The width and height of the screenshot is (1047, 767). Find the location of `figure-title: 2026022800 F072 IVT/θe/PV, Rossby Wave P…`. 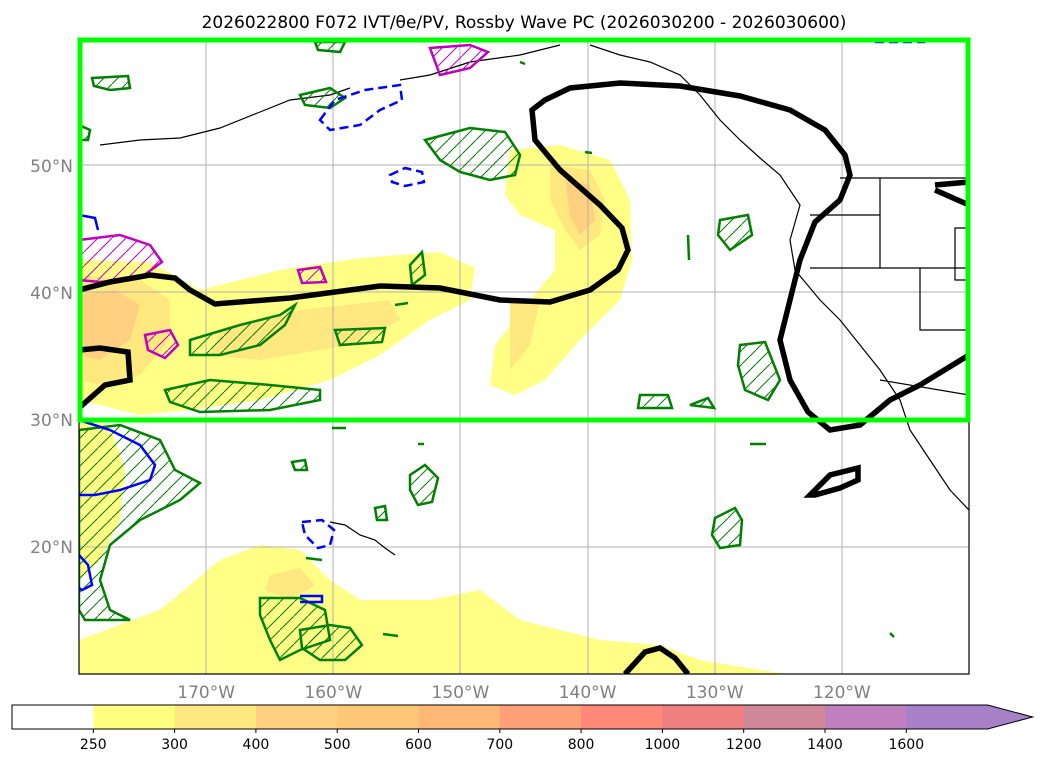

figure-title: 2026022800 F072 IVT/θe/PV, Rossby Wave P… is located at coordinates (524, 23).